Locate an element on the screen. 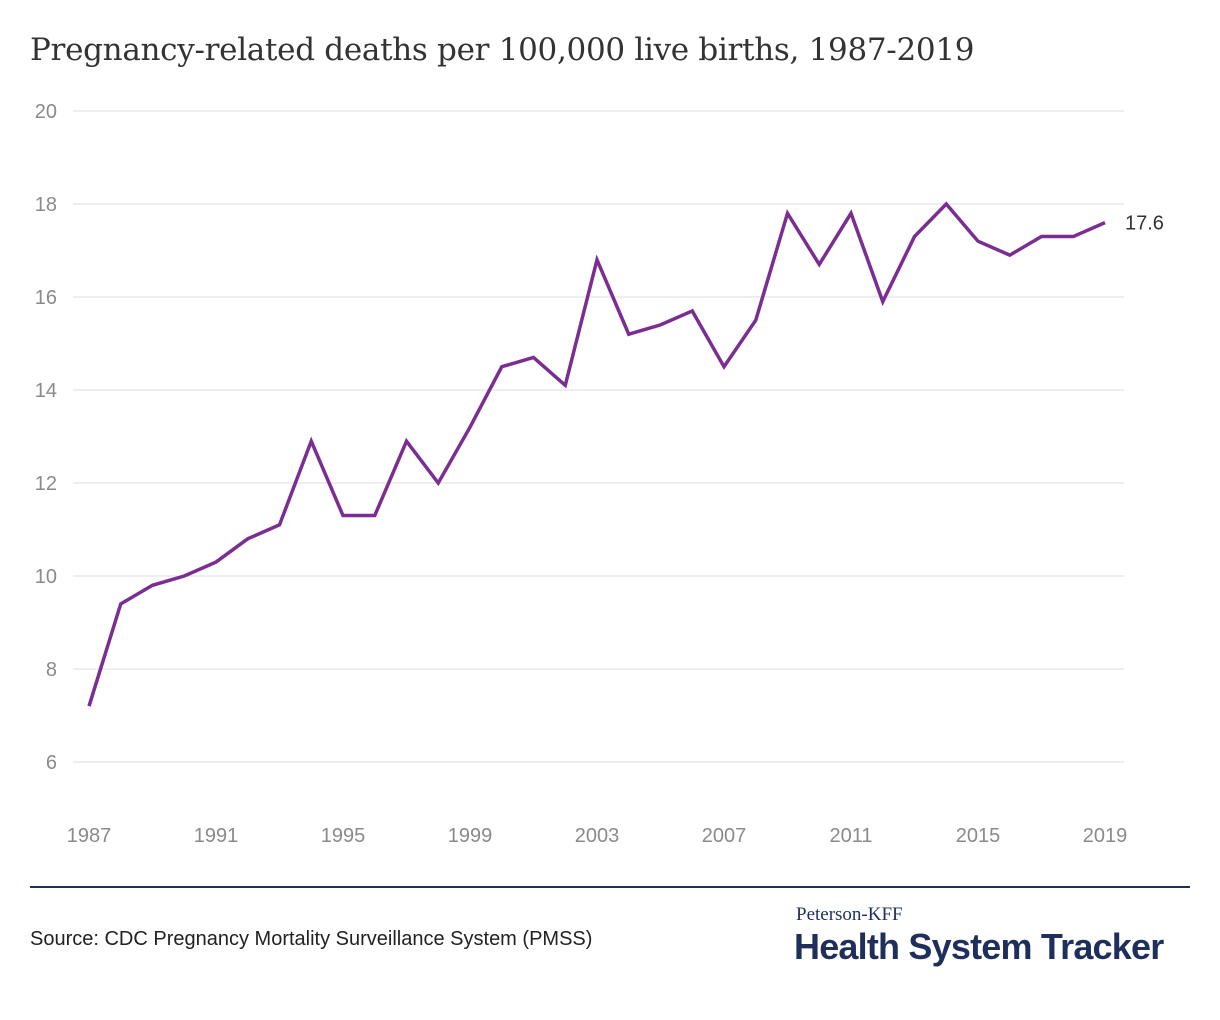  x-axis-tick-labels: 1987 1991 1995 1999 2003 2007 2011 2015 2019 is located at coordinates (597, 836).